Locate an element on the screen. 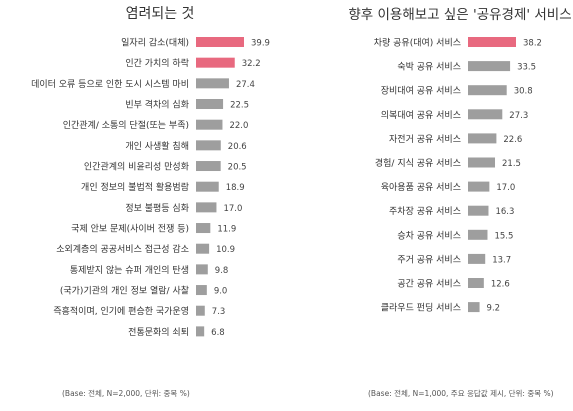  right-category-label: 주차장 공유 서비스 is located at coordinates (425, 211).